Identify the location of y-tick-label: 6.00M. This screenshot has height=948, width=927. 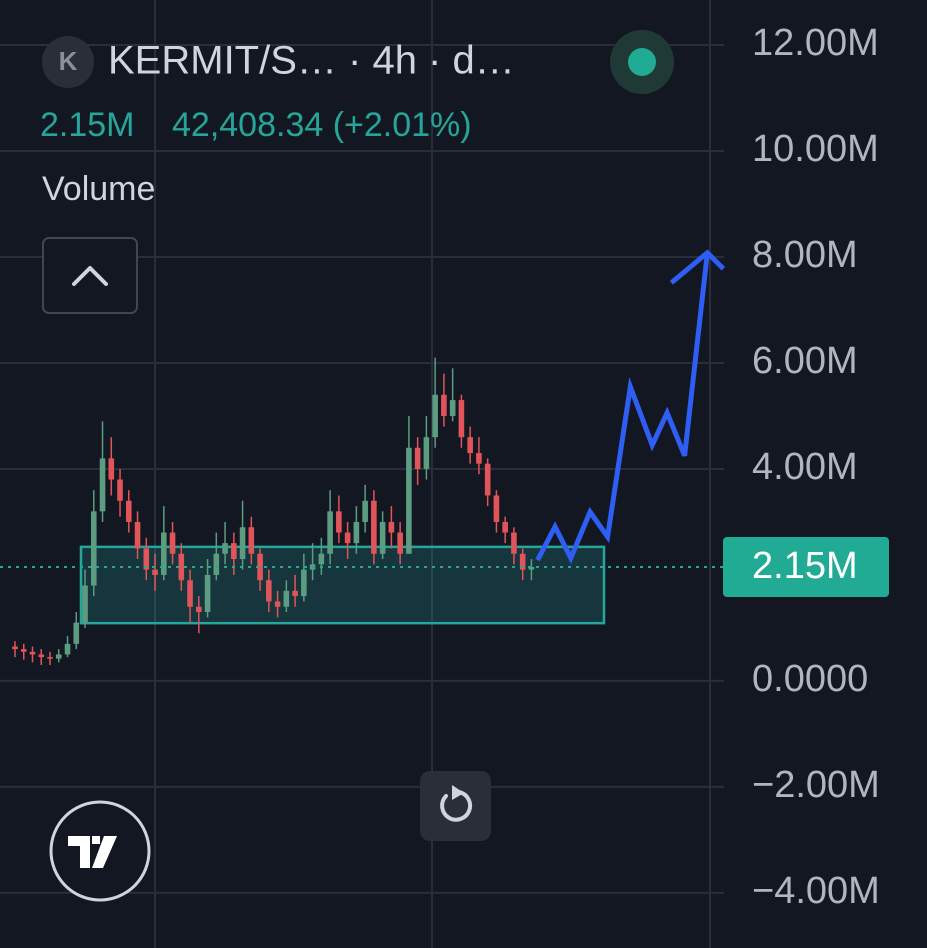
(805, 361).